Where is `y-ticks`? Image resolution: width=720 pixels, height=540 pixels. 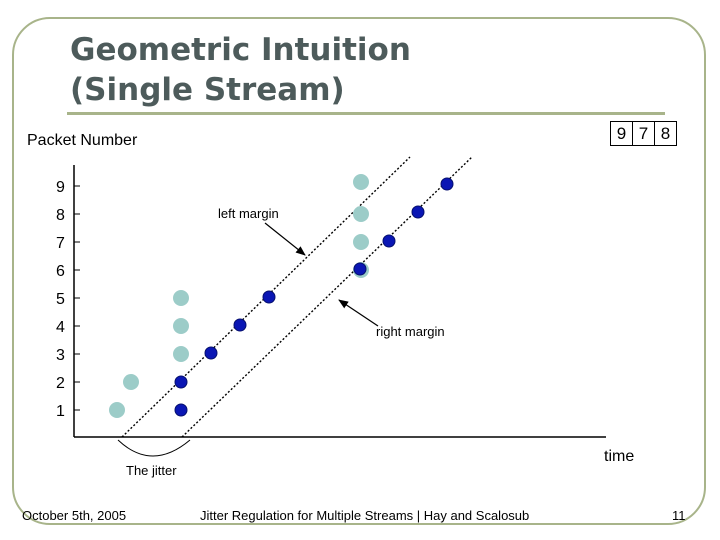 y-ticks is located at coordinates (77, 298).